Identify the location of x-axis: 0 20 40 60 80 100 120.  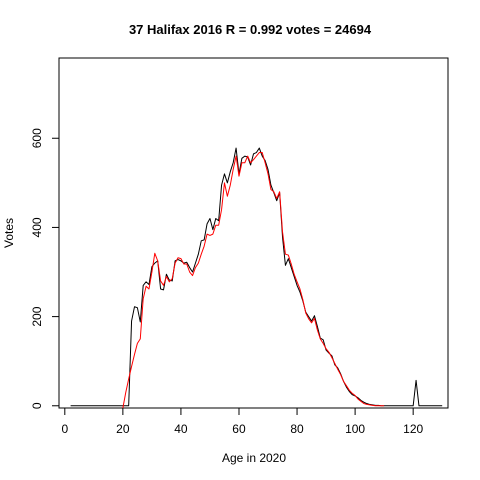
(242, 421).